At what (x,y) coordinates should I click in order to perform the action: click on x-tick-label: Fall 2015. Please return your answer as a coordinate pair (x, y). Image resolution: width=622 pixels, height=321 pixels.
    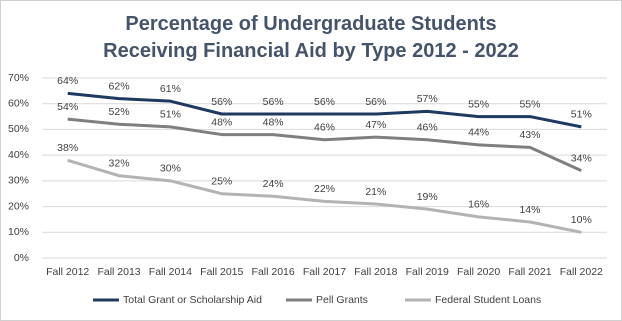
    Looking at the image, I should click on (221, 272).